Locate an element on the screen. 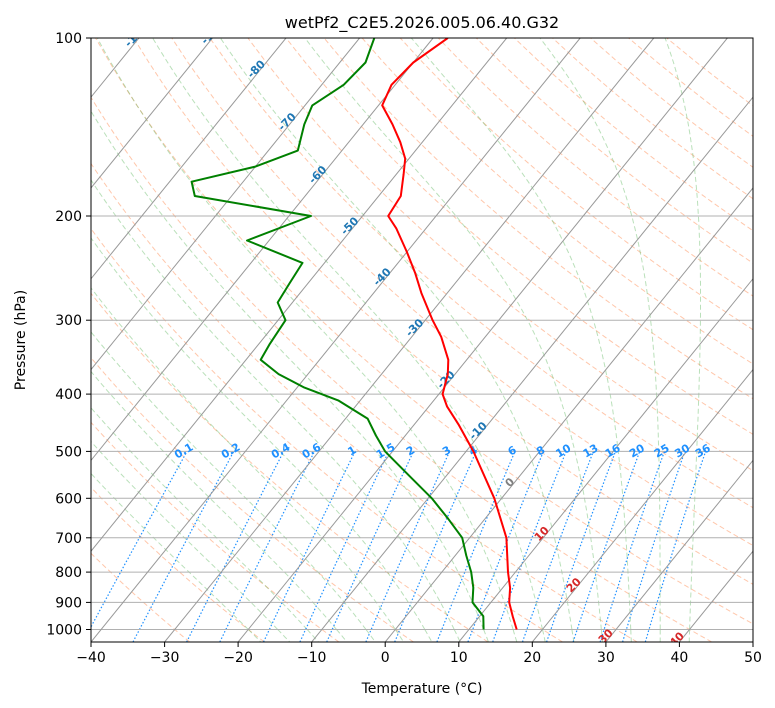 Image resolution: width=775 pixels, height=708 pixels. x-tick-label: 50 is located at coordinates (753, 658).